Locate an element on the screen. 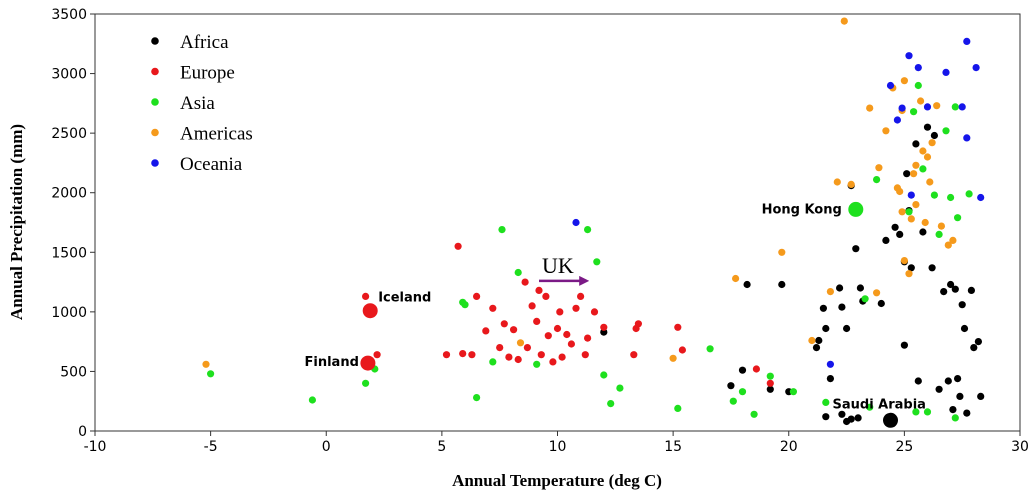  highlight-label-saudi-arabia: Saudi Arabia is located at coordinates (879, 404).